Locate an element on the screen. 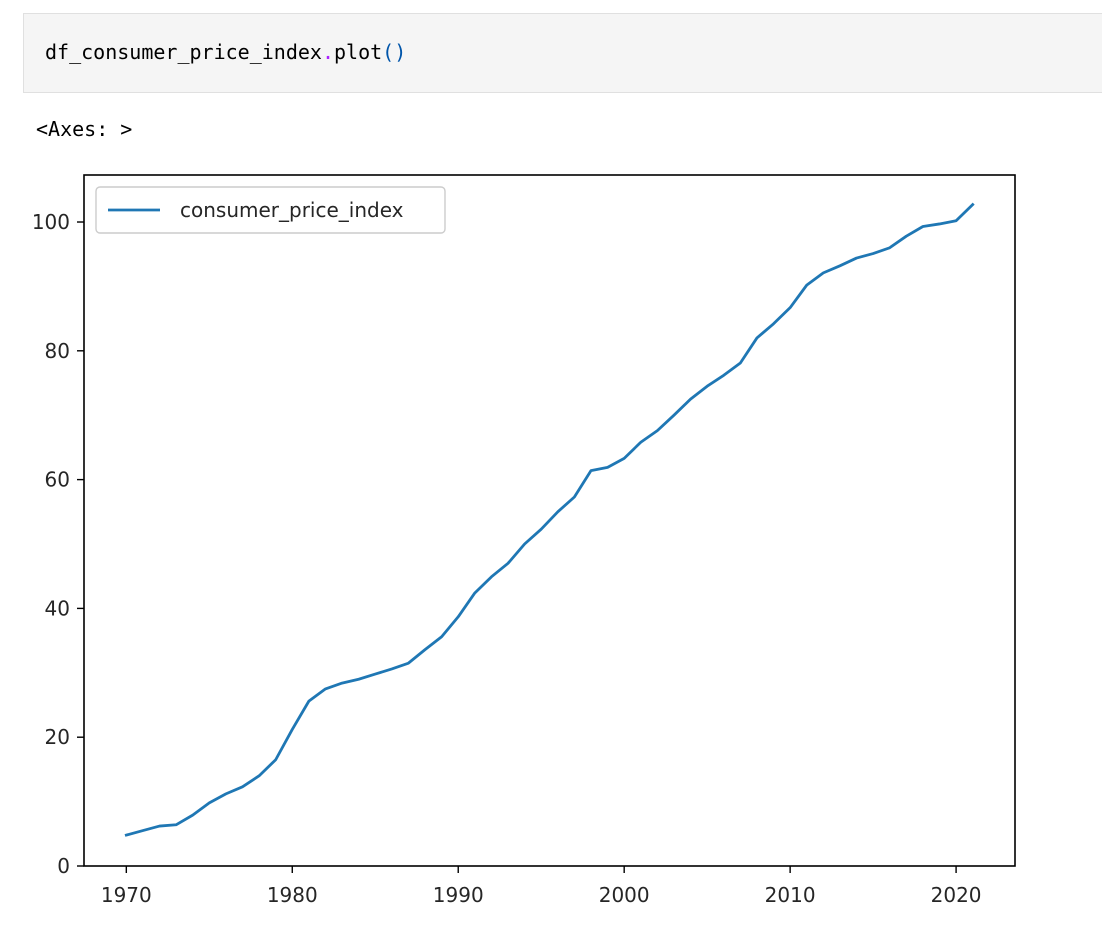 Image resolution: width=1102 pixels, height=925 pixels. x-tick-label: 2000 is located at coordinates (624, 895).